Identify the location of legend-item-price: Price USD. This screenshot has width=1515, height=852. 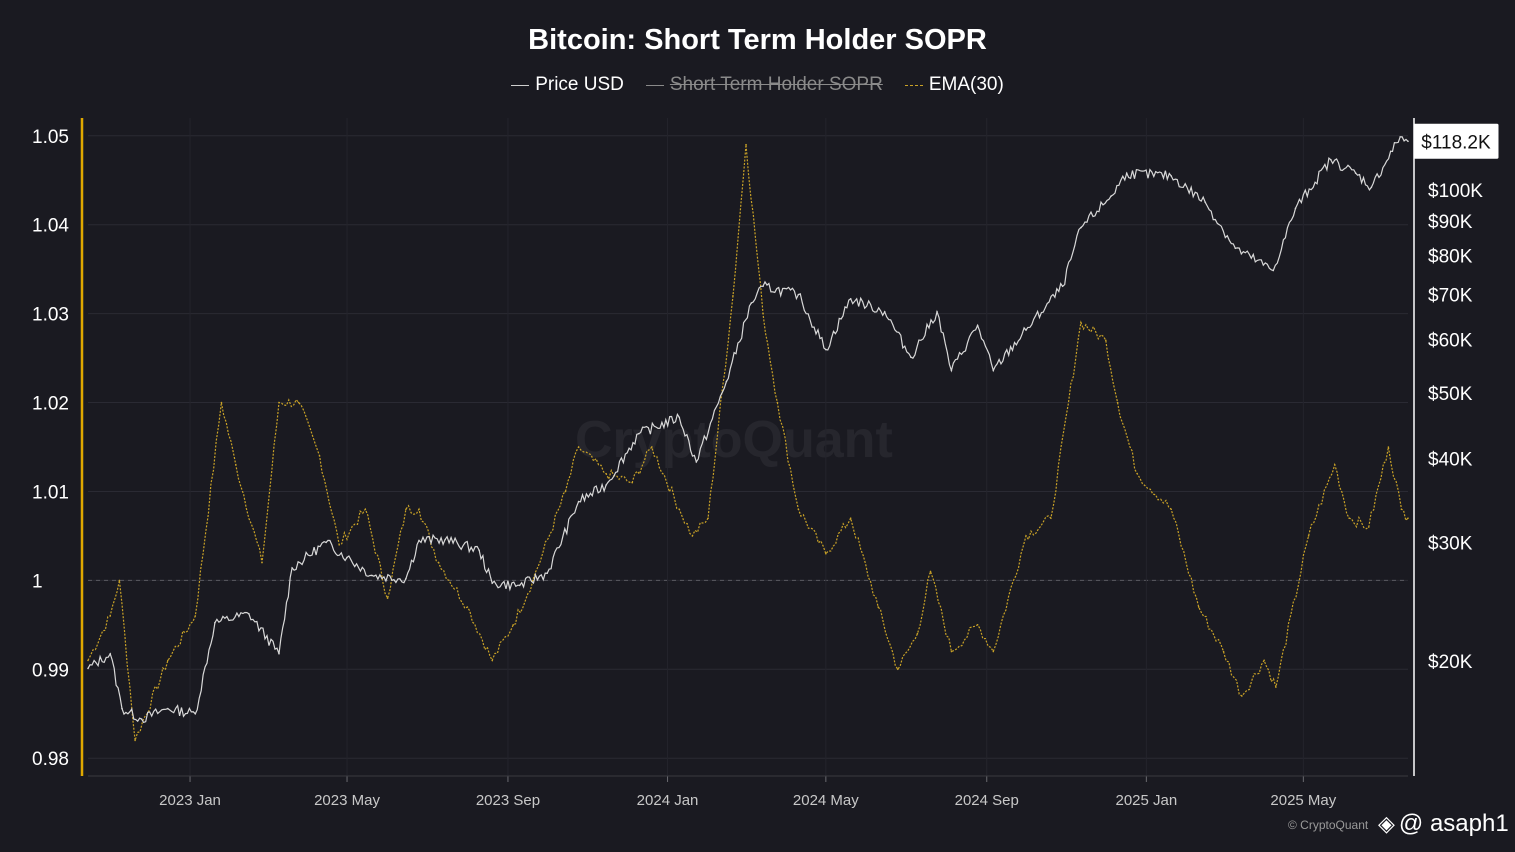
(567, 85).